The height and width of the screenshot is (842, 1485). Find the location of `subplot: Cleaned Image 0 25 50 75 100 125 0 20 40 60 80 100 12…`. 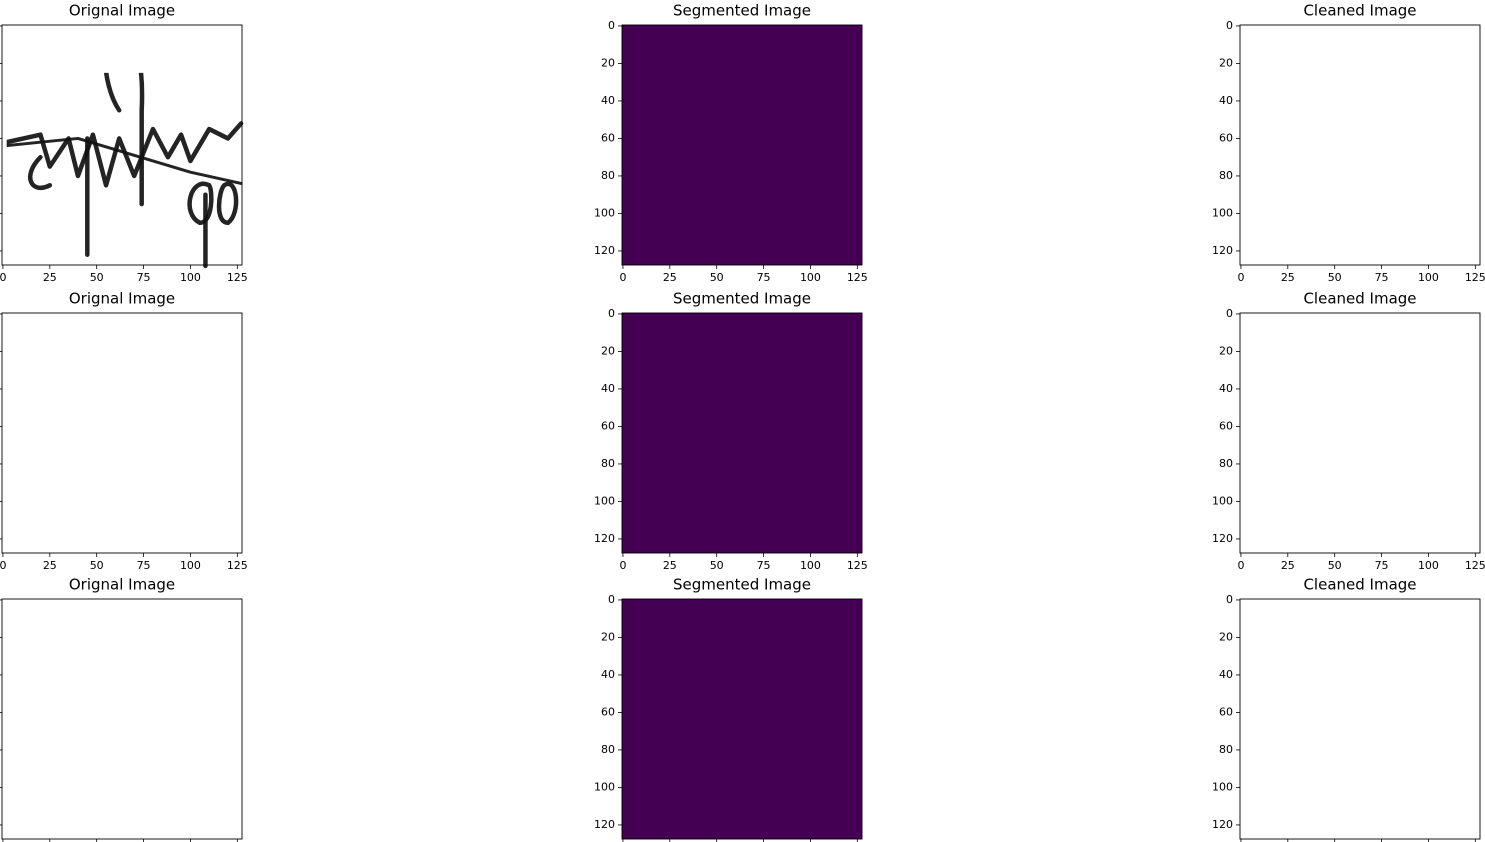

subplot: Cleaned Image 0 25 50 75 100 125 0 20 40 60 80 100 12… is located at coordinates (1348, 143).